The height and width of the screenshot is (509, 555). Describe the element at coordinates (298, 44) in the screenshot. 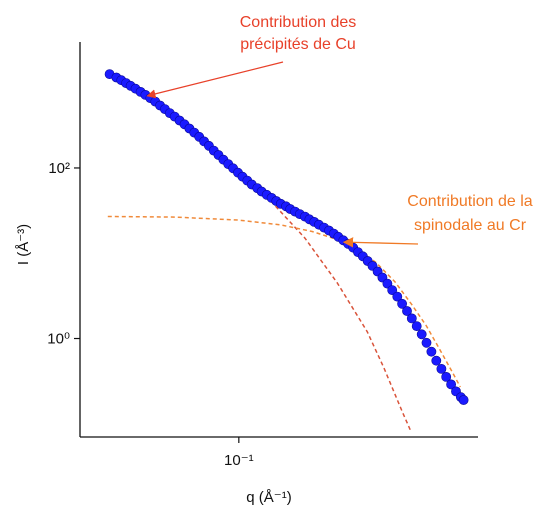

I see `annotation-line: précipités de Cu` at that location.